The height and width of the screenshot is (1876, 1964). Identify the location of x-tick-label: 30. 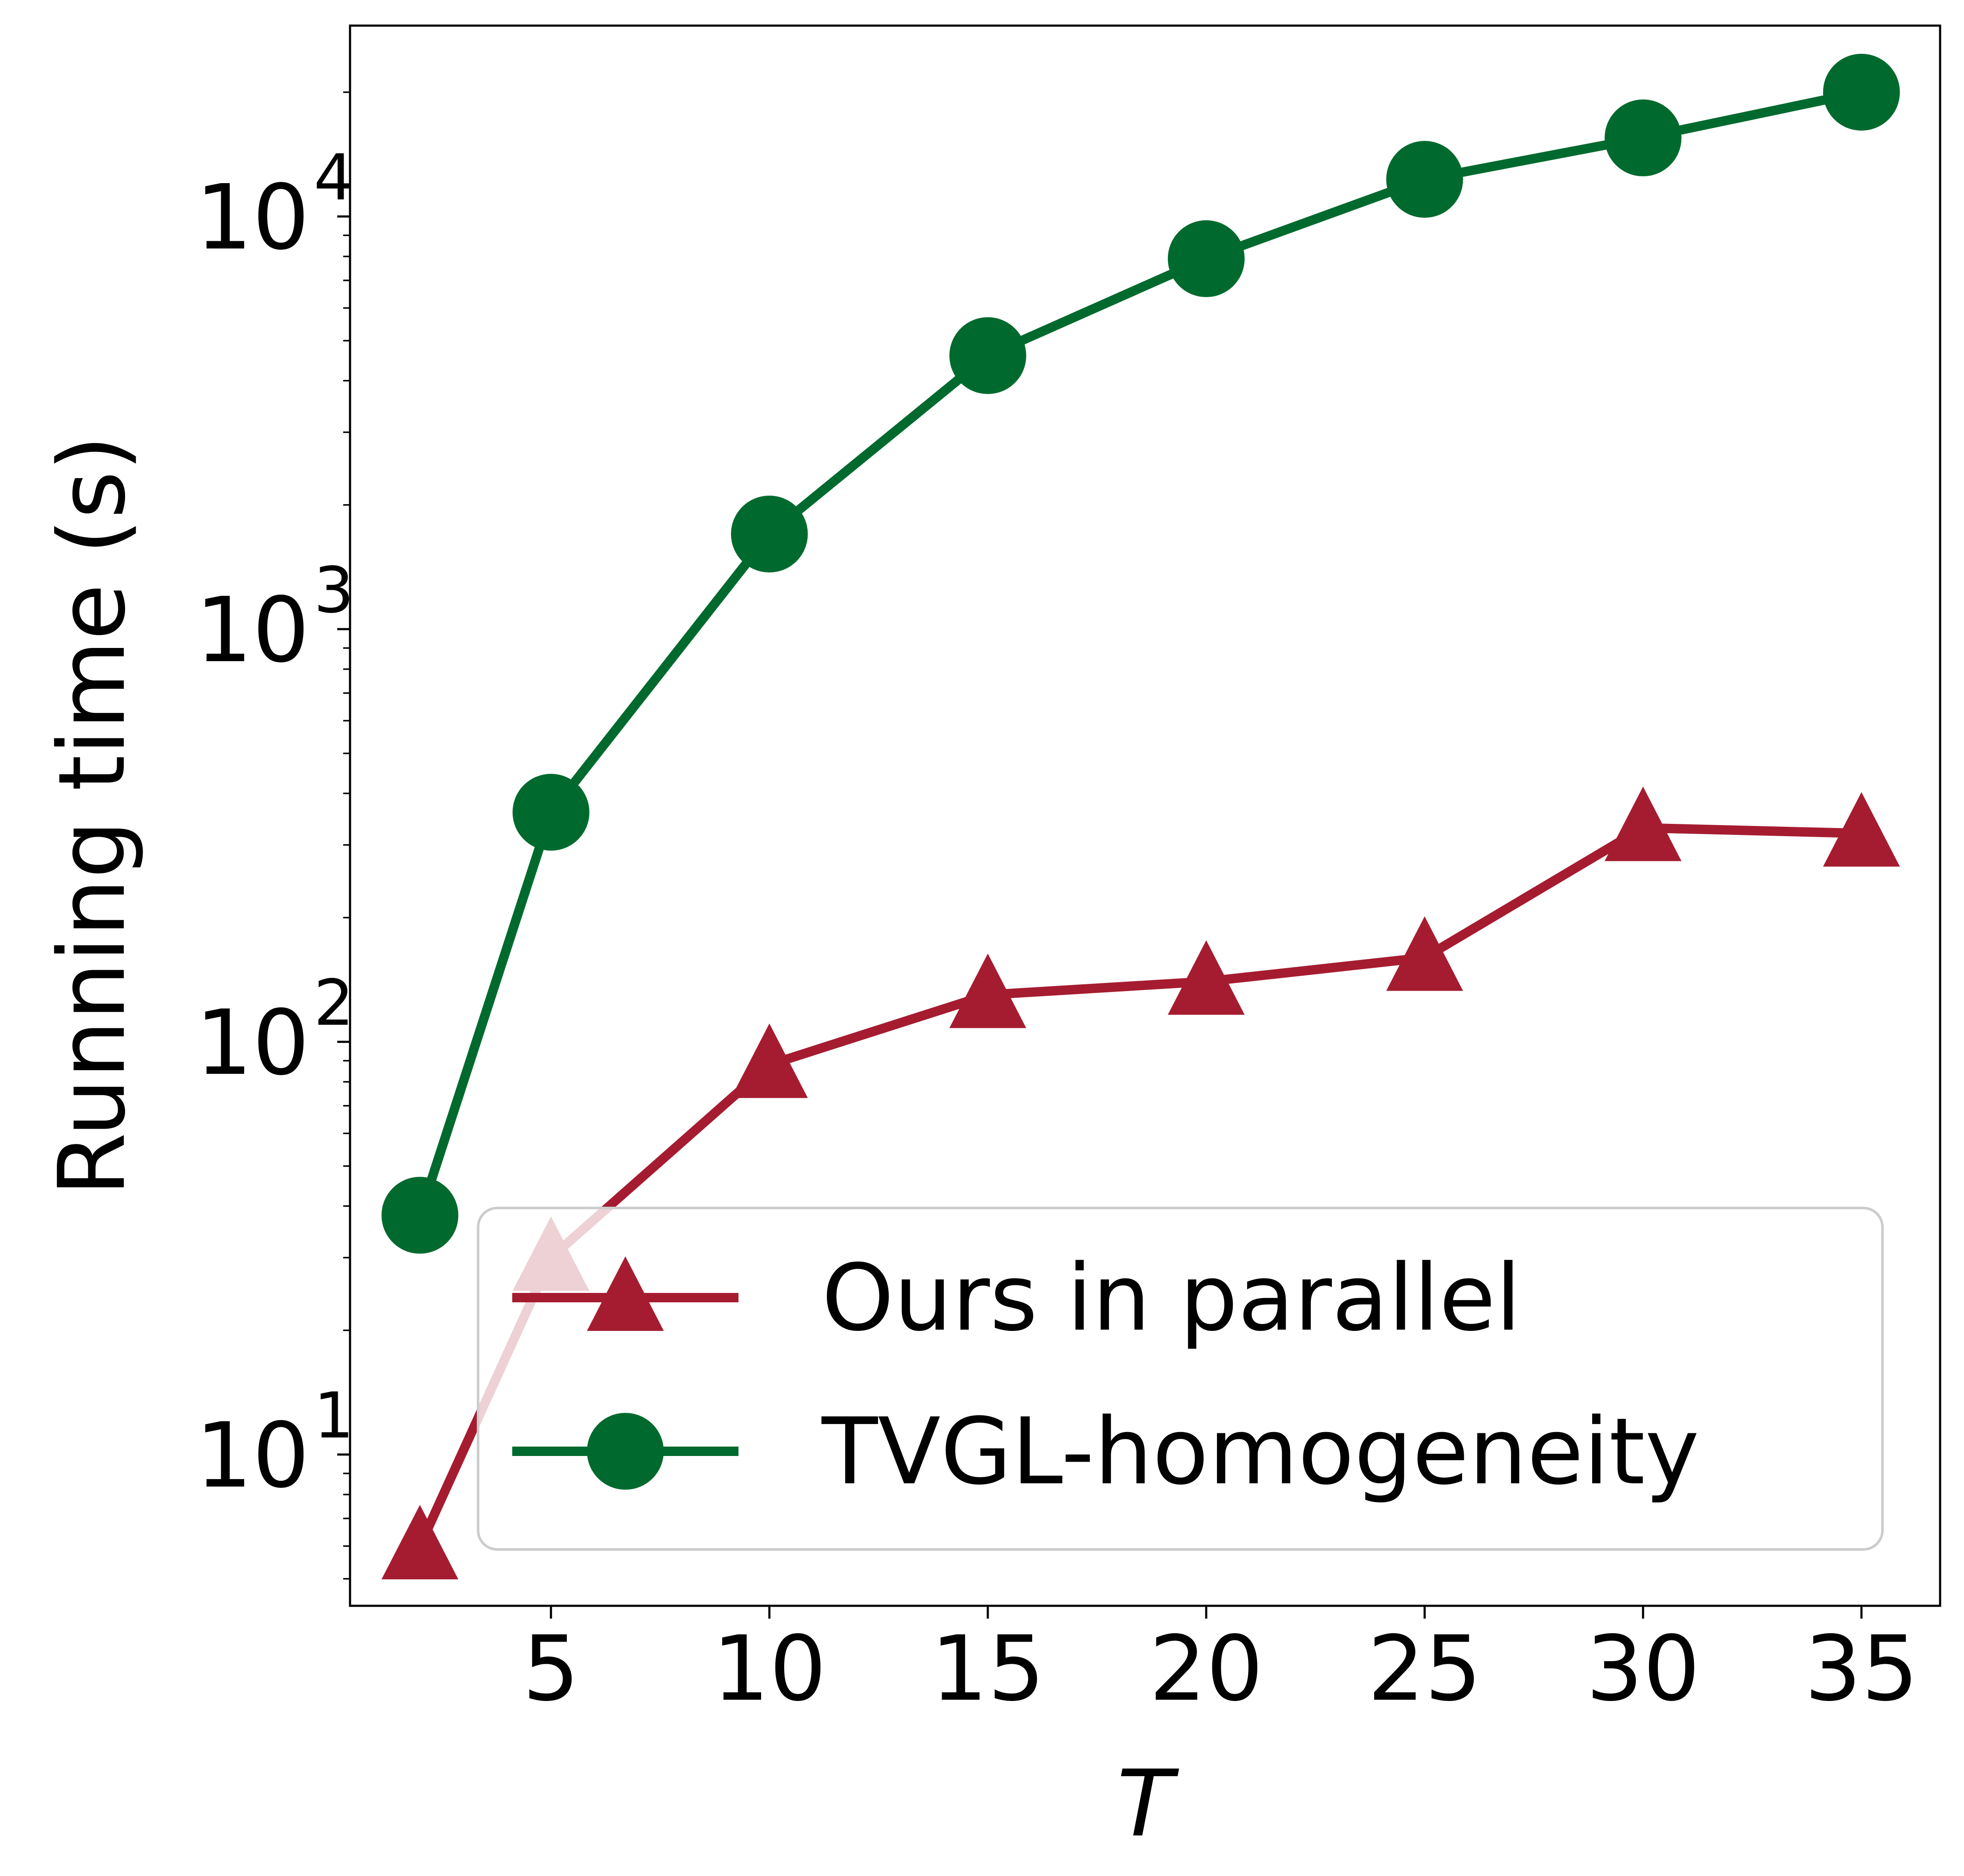
(1643, 1669).